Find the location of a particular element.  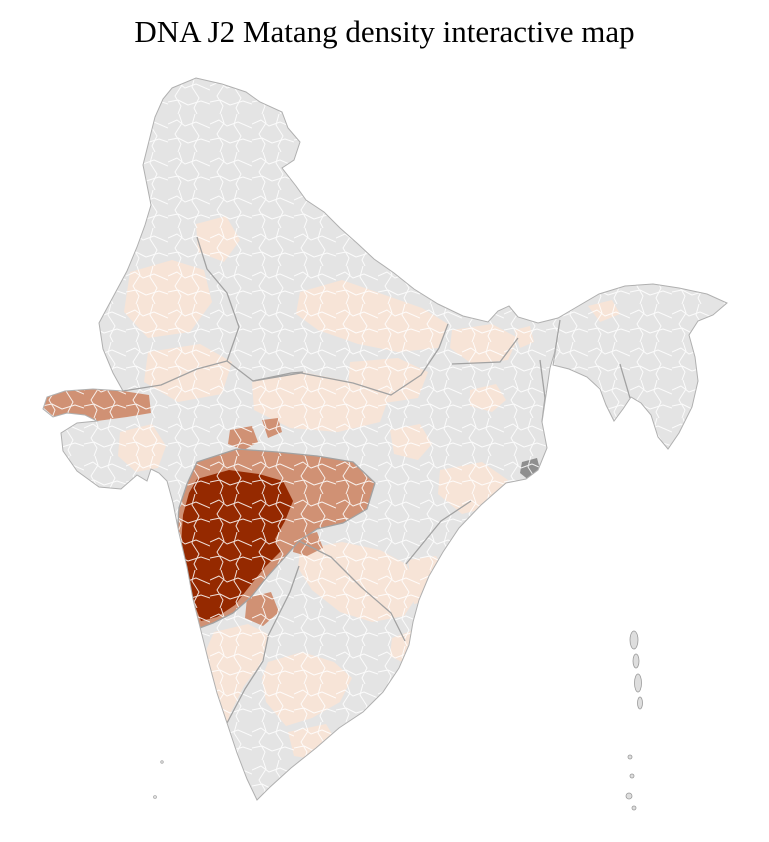

page-title: DNA J2 Matang density interactive map is located at coordinates (384, 31).